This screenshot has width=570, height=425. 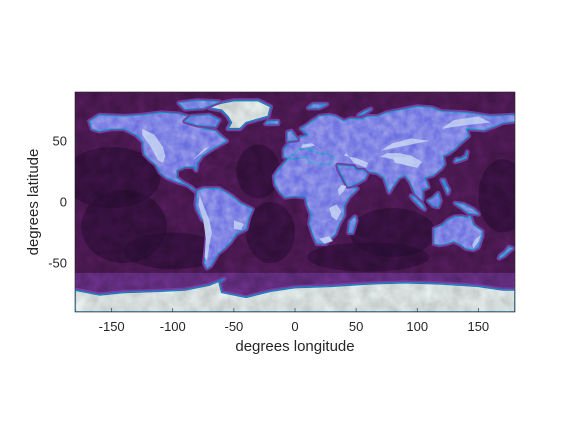 I want to click on alps-range, so click(x=311, y=147).